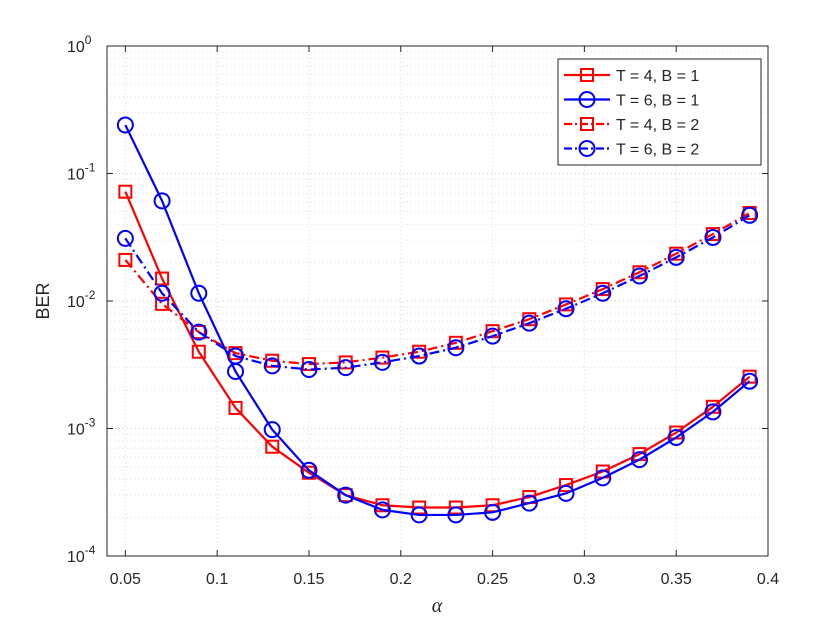  I want to click on y-tick-label-exponent: -1, so click(90, 168).